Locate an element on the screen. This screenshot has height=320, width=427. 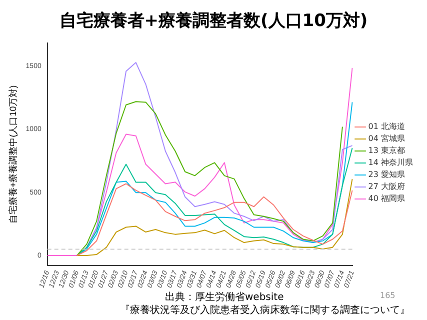
legend-label: 13 東京都 is located at coordinates (387, 151).